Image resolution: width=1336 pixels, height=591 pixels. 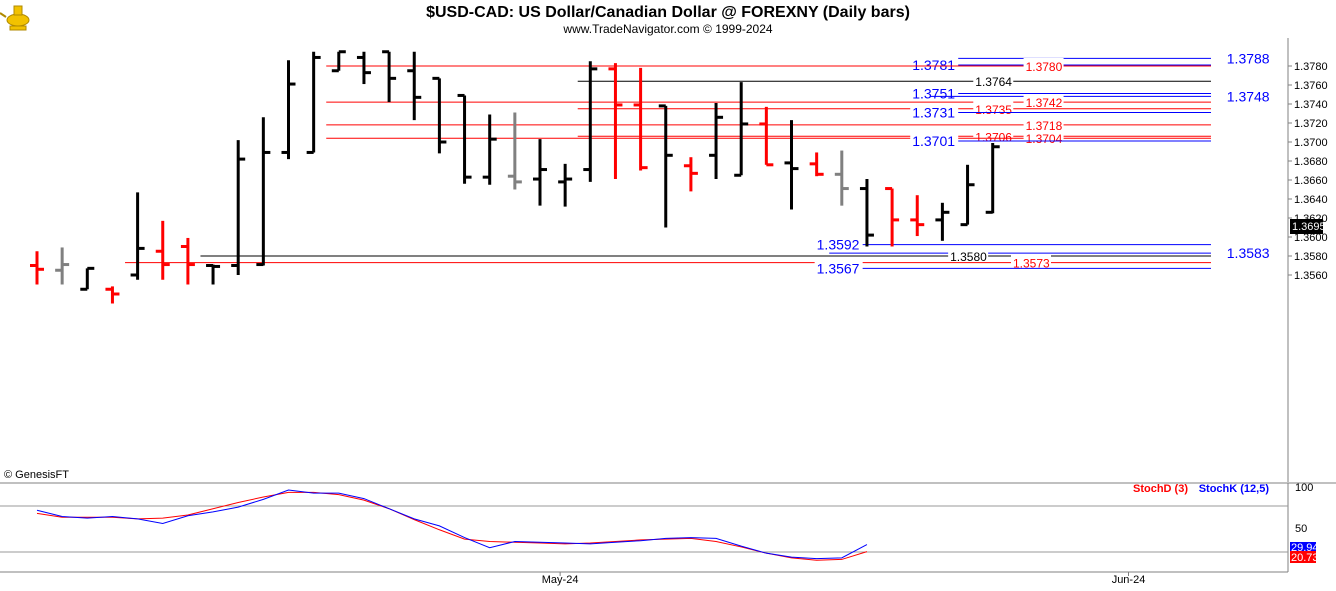 What do you see at coordinates (1311, 200) in the screenshot?
I see `y-tick-label: 1.3640` at bounding box center [1311, 200].